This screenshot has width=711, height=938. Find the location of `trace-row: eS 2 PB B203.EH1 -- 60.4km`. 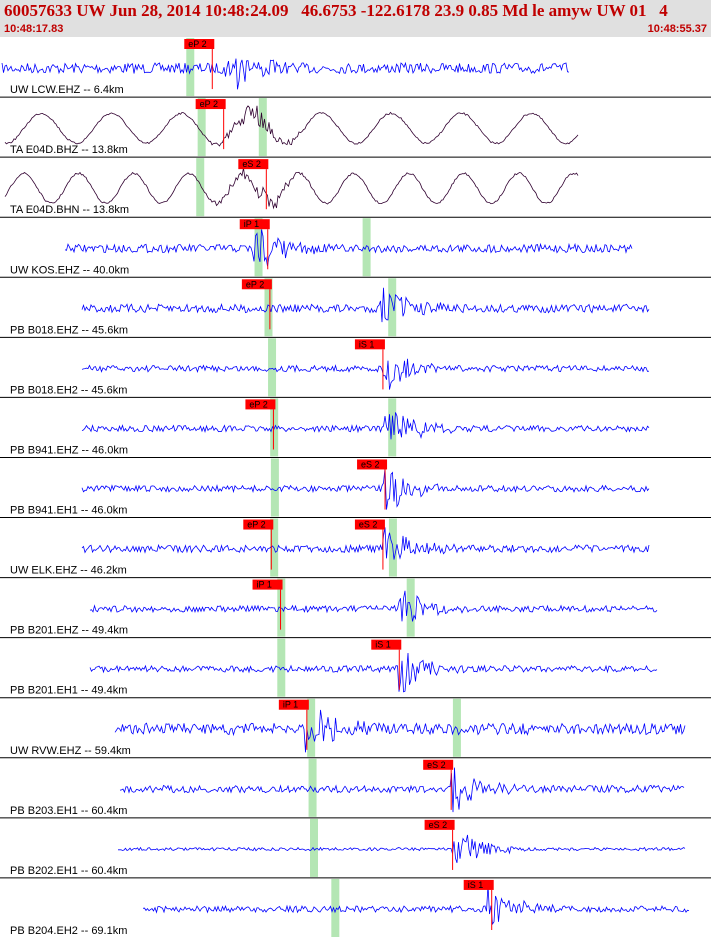

trace-row: eS 2 PB B203.EH1 -- 60.4km is located at coordinates (355, 787).